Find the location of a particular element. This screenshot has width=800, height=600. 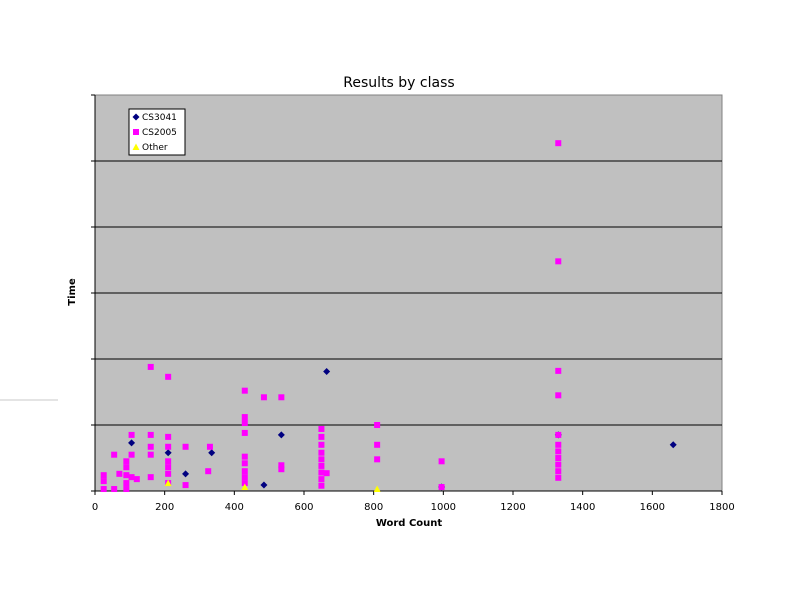

legend-marker-cs3041 is located at coordinates (136, 117).